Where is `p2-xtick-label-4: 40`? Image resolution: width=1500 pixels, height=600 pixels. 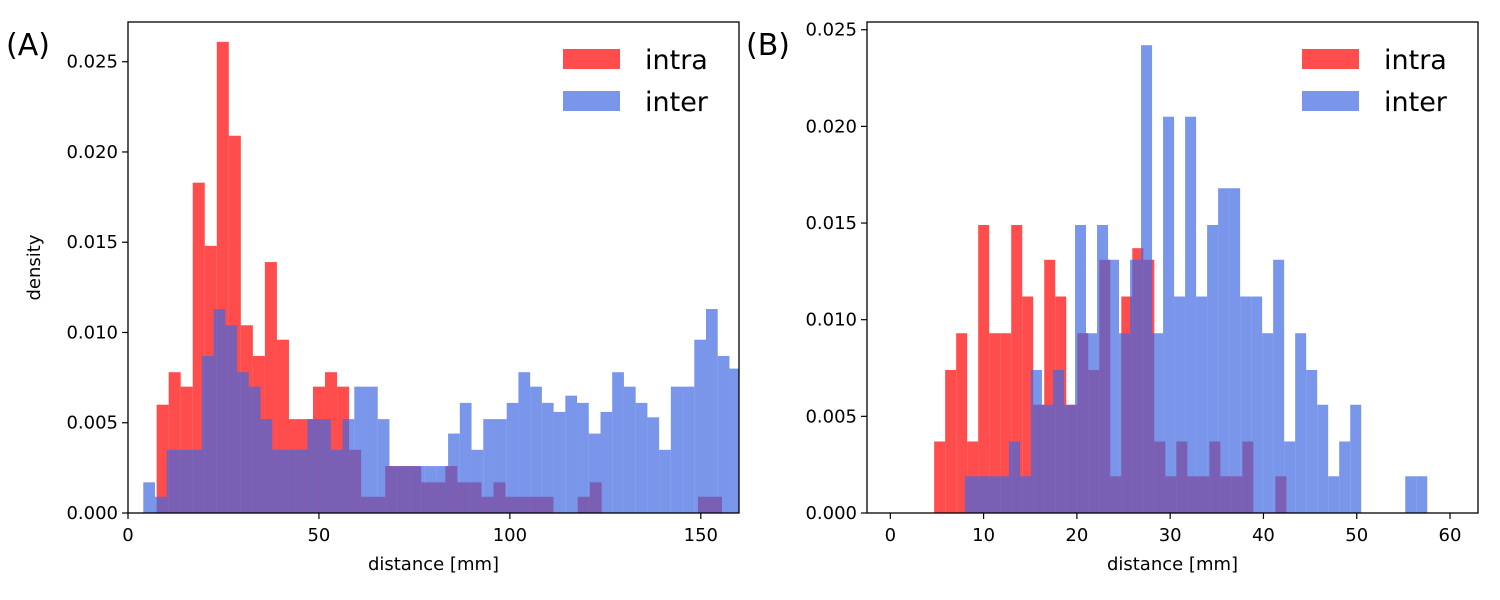
p2-xtick-label-4: 40 is located at coordinates (1263, 535).